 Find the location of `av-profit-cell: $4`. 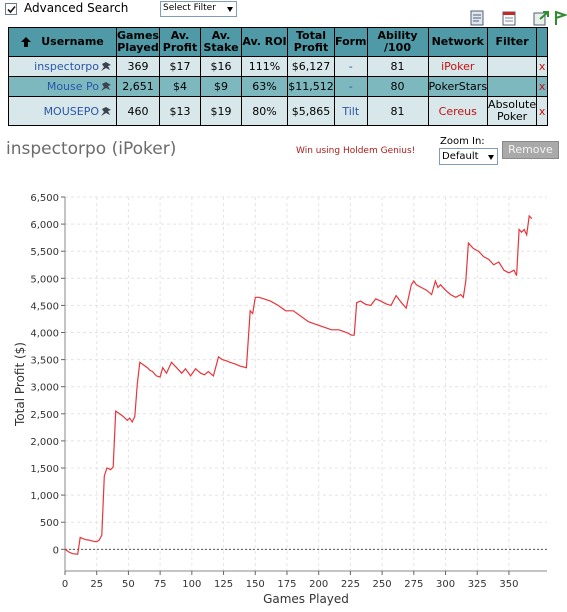

av-profit-cell: $4 is located at coordinates (180, 86).